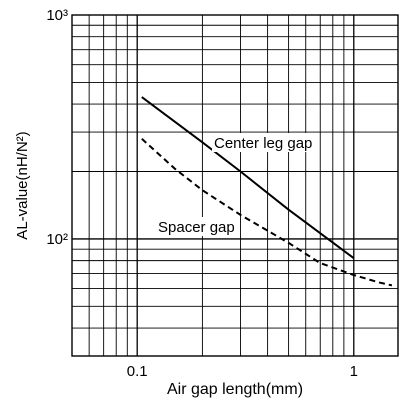  I want to click on y-tick-label: 10³, so click(57, 15).